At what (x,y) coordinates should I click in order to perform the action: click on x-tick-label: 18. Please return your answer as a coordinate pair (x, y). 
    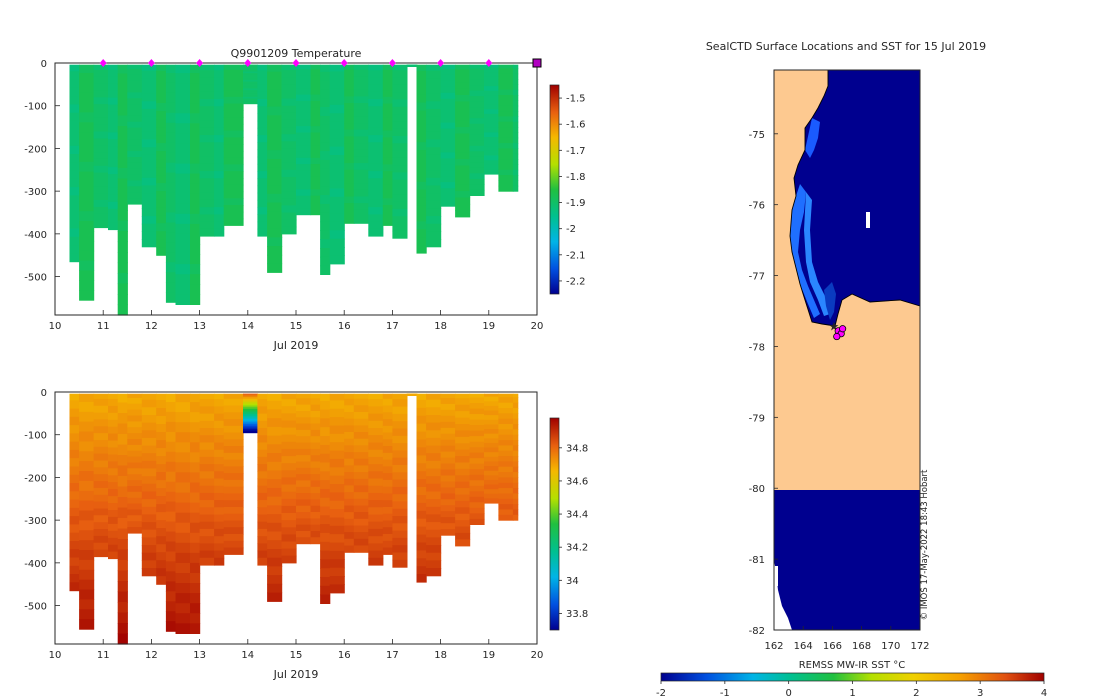
    Looking at the image, I should click on (440, 655).